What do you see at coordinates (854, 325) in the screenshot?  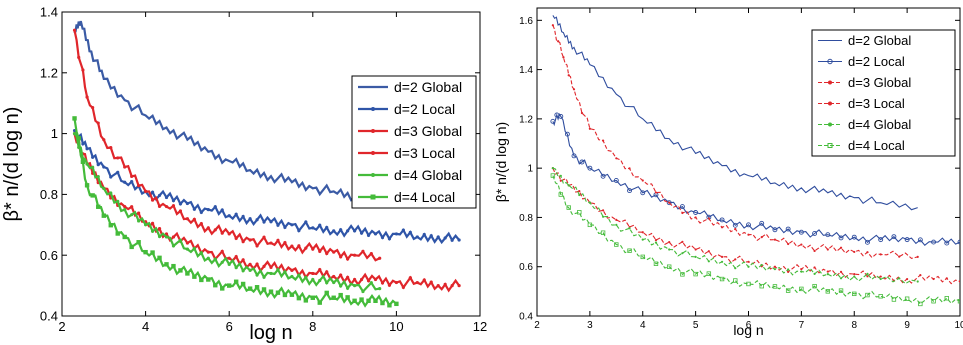 I see `x-tick-label: 8` at bounding box center [854, 325].